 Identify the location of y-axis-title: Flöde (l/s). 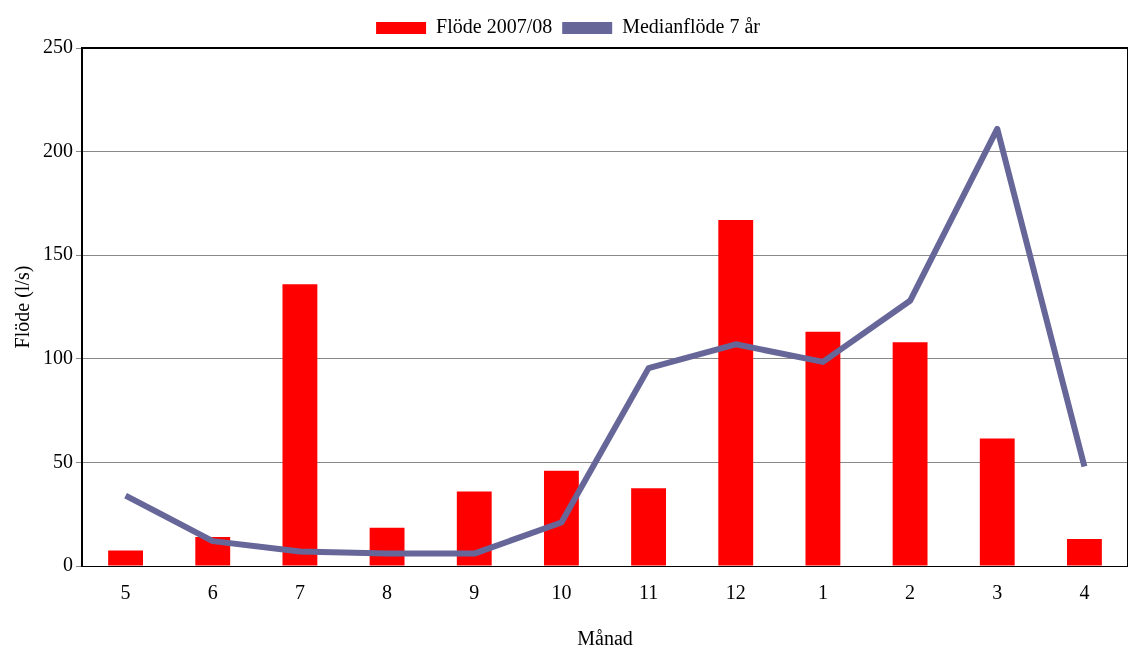
(23, 307).